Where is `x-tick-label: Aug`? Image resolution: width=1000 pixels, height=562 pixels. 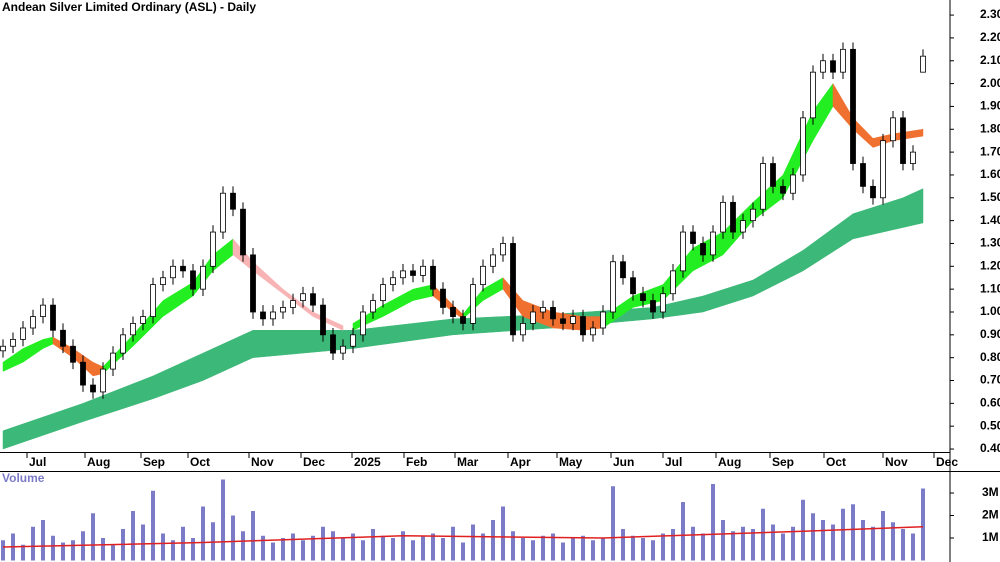
x-tick-label: Aug is located at coordinates (729, 462).